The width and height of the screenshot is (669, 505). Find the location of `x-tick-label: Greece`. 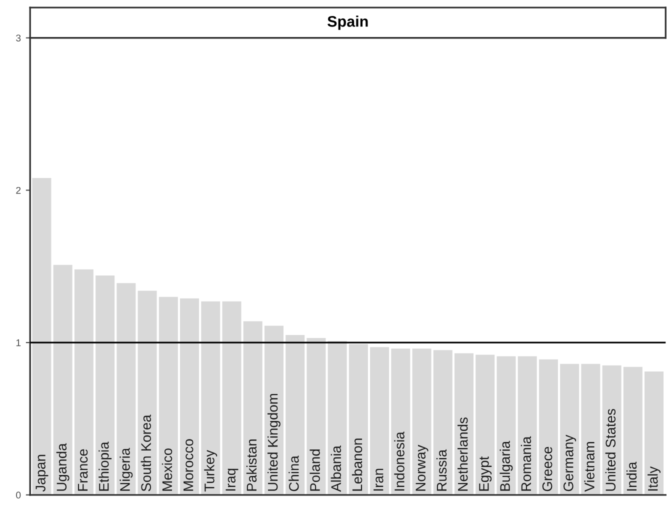

x-tick-label: Greece is located at coordinates (547, 469).